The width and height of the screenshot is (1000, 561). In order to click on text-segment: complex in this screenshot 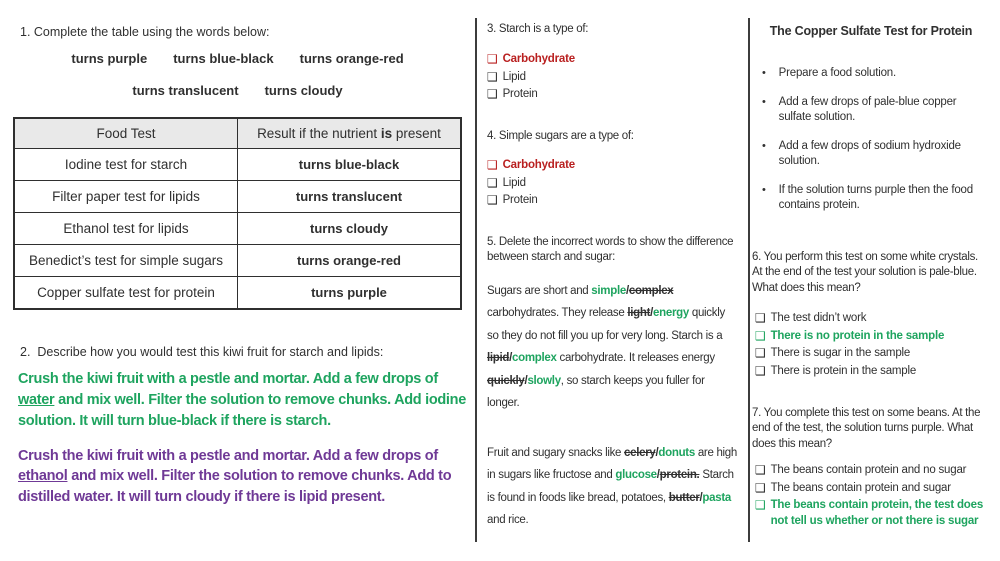, I will do `click(534, 358)`.